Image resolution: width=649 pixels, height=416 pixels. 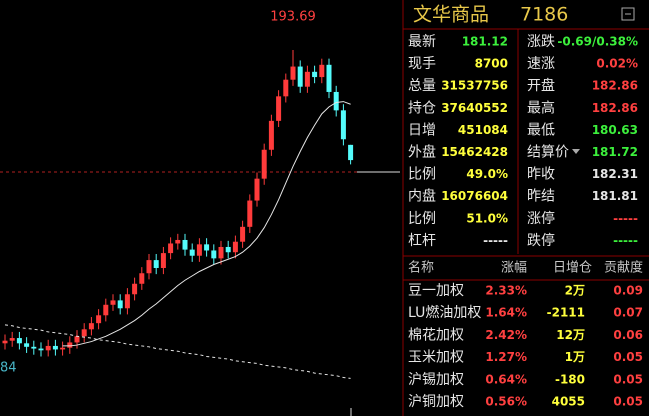 What do you see at coordinates (422, 196) in the screenshot?
I see `field-label: 内盘` at bounding box center [422, 196].